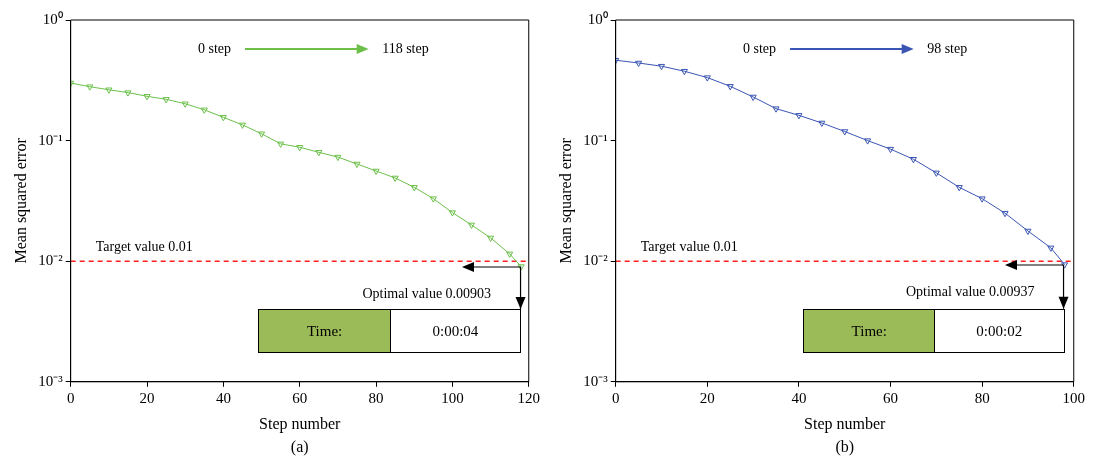 The width and height of the screenshot is (1098, 467). I want to click on time-table: Time: 0:00:02, so click(934, 331).